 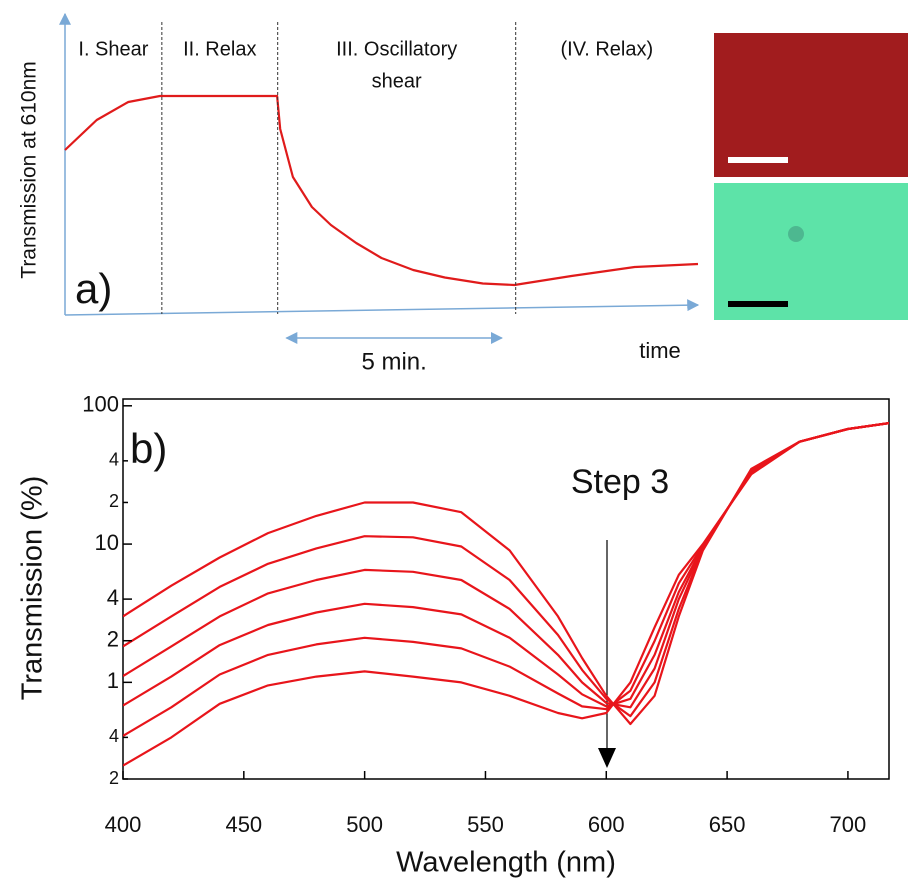 What do you see at coordinates (607, 49) in the screenshot?
I see `phase-label: (IV. Relax)` at bounding box center [607, 49].